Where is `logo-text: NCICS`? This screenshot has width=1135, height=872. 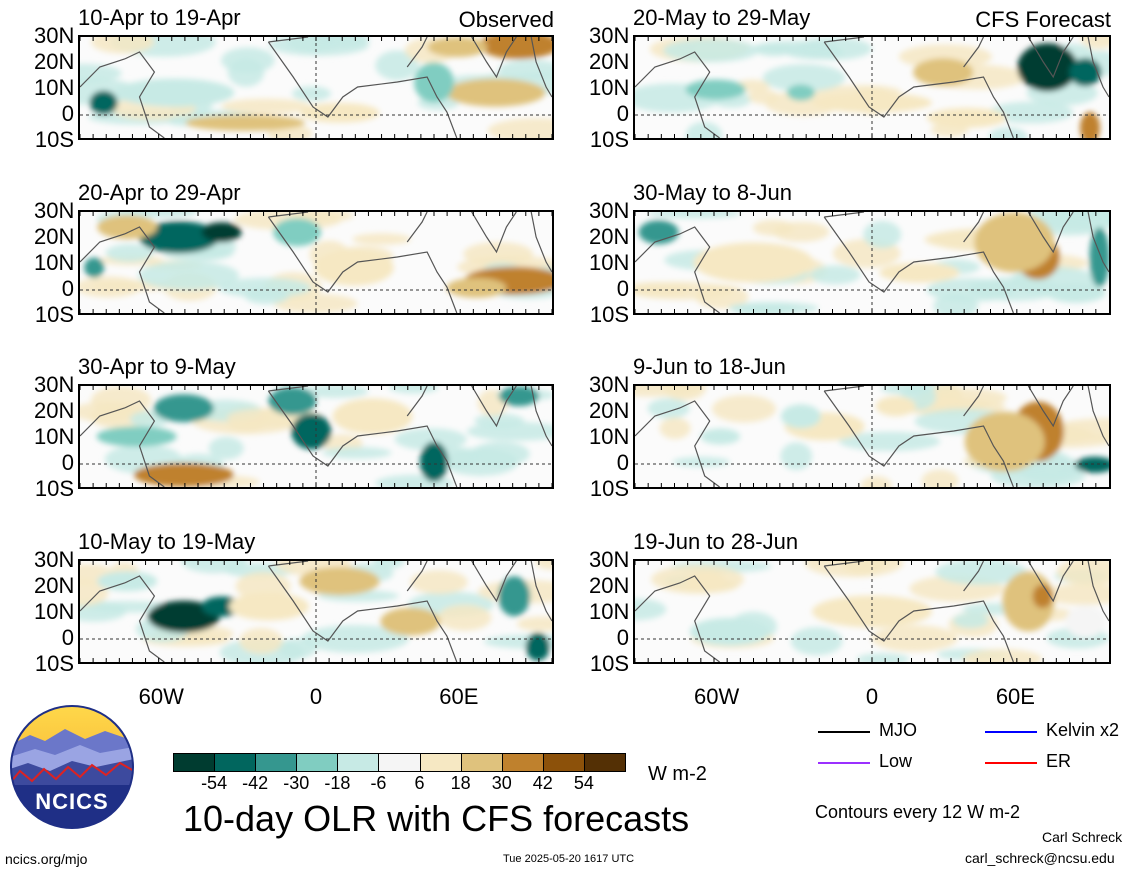
logo-text: NCICS is located at coordinates (72, 801).